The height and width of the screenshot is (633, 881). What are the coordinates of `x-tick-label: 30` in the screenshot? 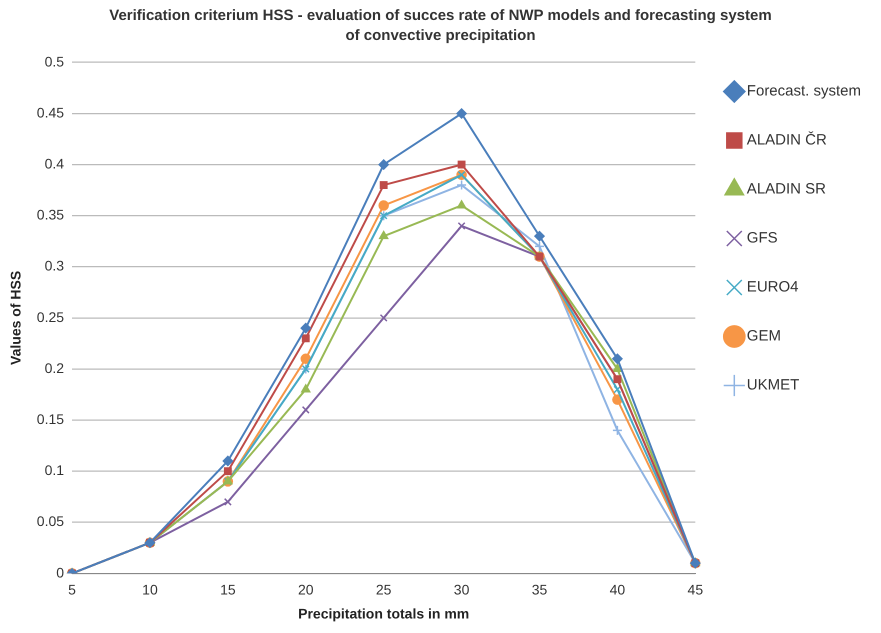 It's located at (462, 590).